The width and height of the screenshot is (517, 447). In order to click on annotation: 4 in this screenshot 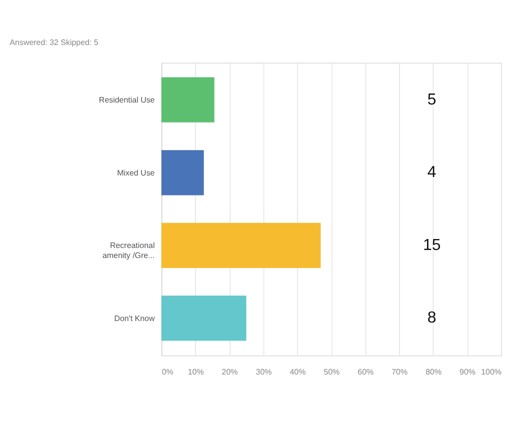, I will do `click(431, 173)`.